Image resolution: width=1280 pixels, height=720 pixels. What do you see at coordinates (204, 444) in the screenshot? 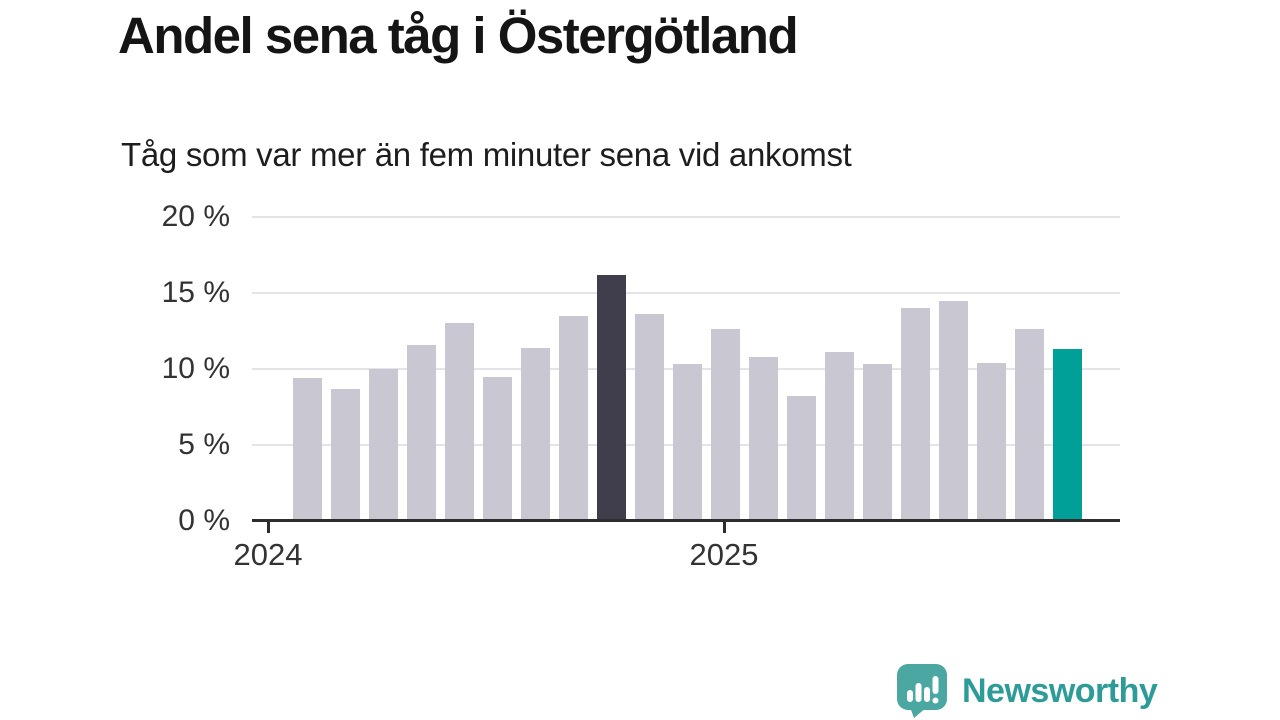
I see `y-axis-label: 5 %` at bounding box center [204, 444].